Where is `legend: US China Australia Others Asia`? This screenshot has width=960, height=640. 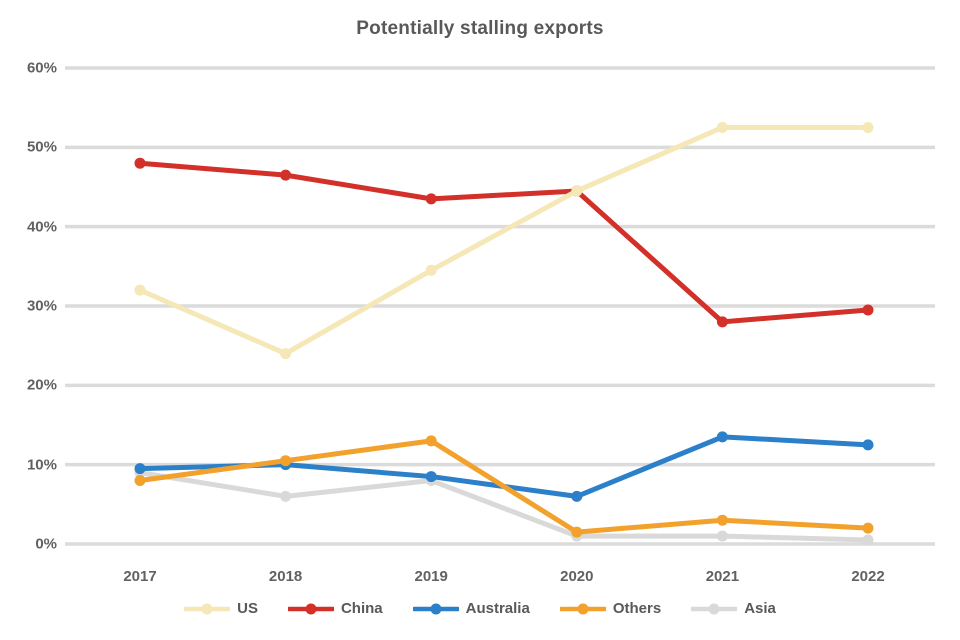 legend: US China Australia Others Asia is located at coordinates (480, 608).